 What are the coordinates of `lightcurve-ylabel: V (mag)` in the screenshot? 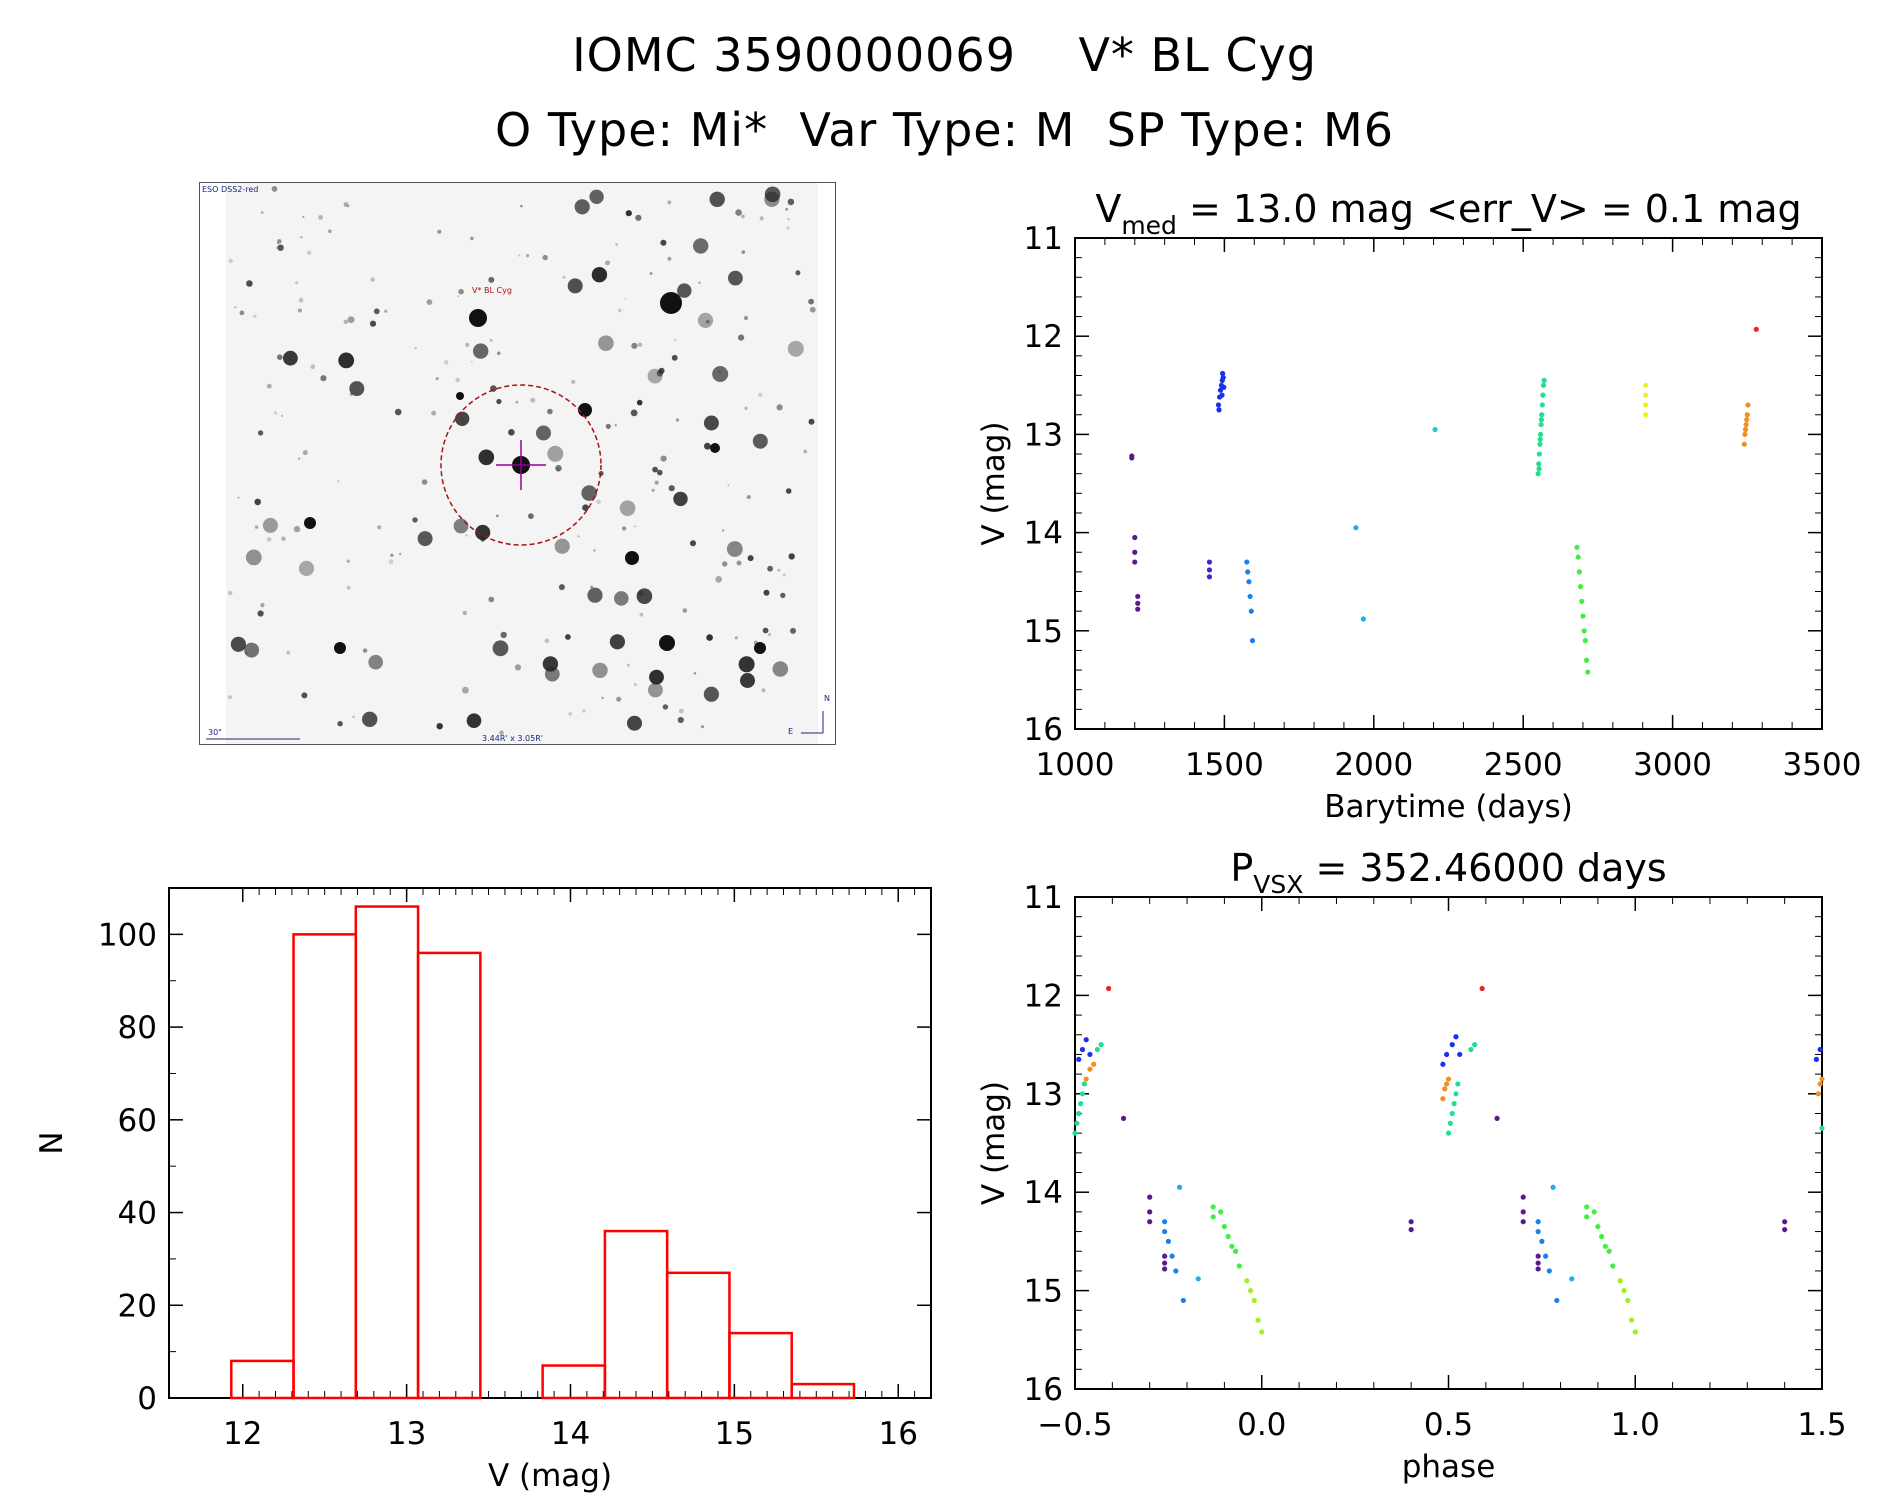 It's located at (994, 483).